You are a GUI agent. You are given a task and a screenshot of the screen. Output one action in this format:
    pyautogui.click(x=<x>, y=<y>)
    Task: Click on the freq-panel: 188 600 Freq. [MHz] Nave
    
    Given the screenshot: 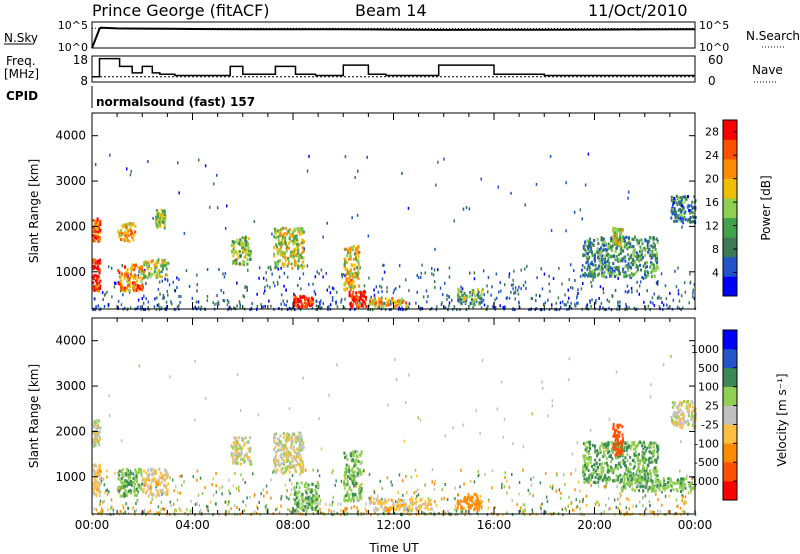 What is the action you would take?
    pyautogui.click(x=393, y=70)
    